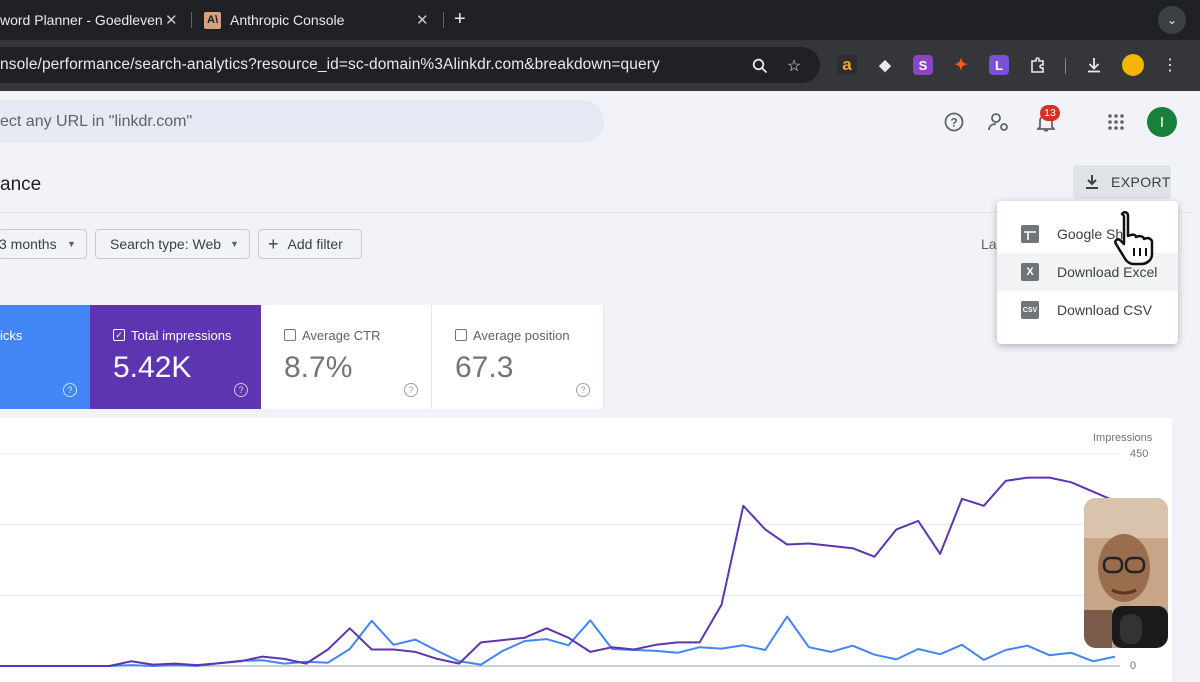 The image size is (1200, 682). I want to click on user-settings-icon, so click(999, 122).